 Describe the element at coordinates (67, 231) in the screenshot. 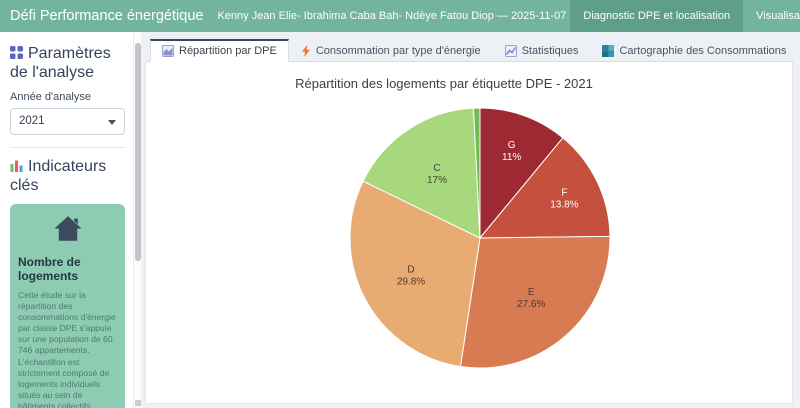

I see `home-icon` at that location.